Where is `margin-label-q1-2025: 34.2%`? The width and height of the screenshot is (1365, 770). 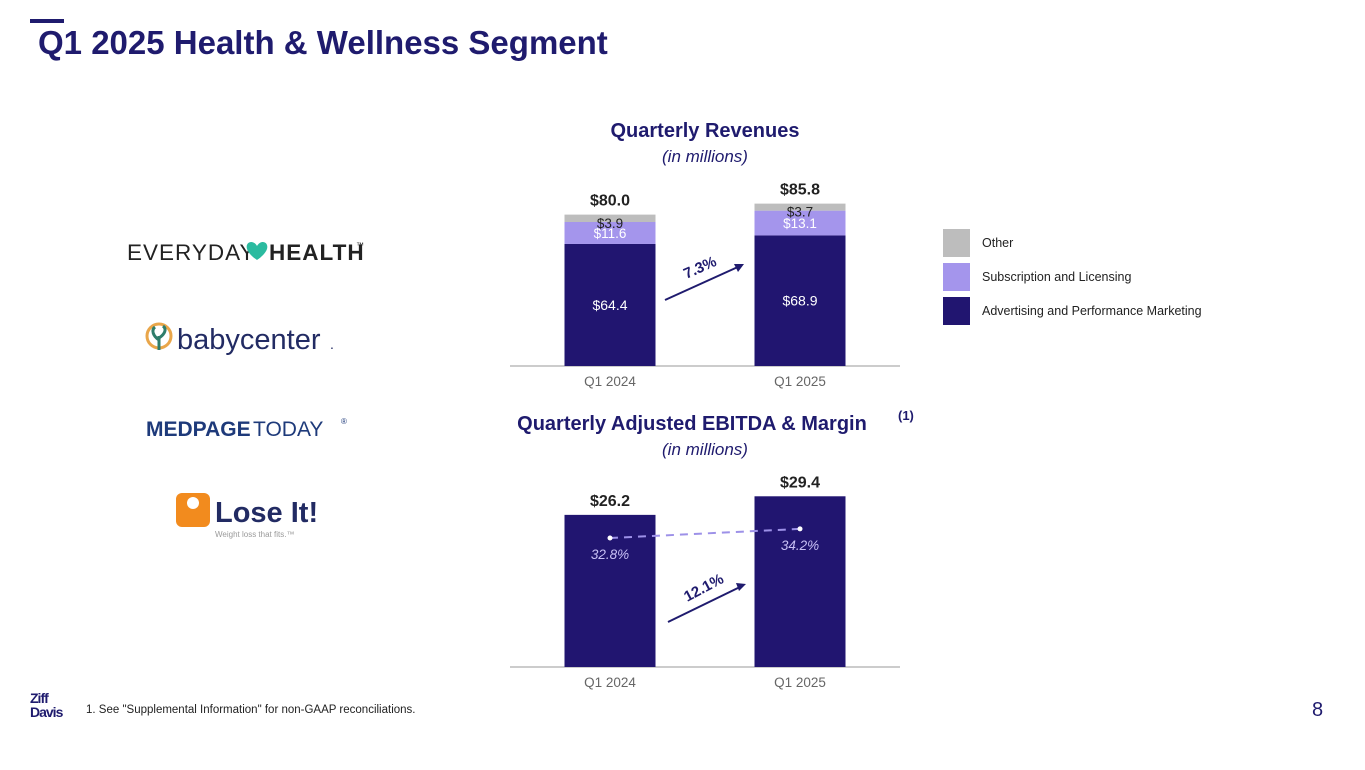 margin-label-q1-2025: 34.2% is located at coordinates (800, 545).